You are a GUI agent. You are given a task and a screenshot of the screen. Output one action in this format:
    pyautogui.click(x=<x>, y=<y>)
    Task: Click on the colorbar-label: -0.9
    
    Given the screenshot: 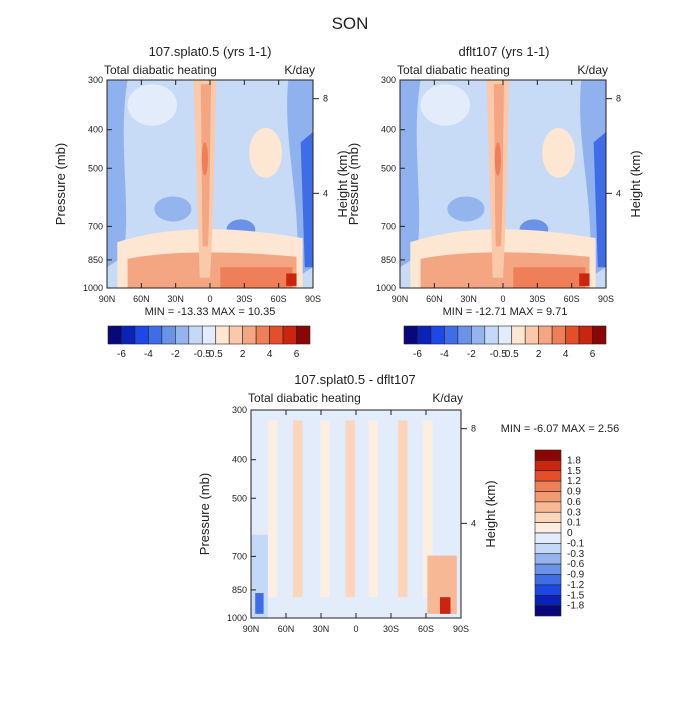 What is the action you would take?
    pyautogui.click(x=576, y=575)
    